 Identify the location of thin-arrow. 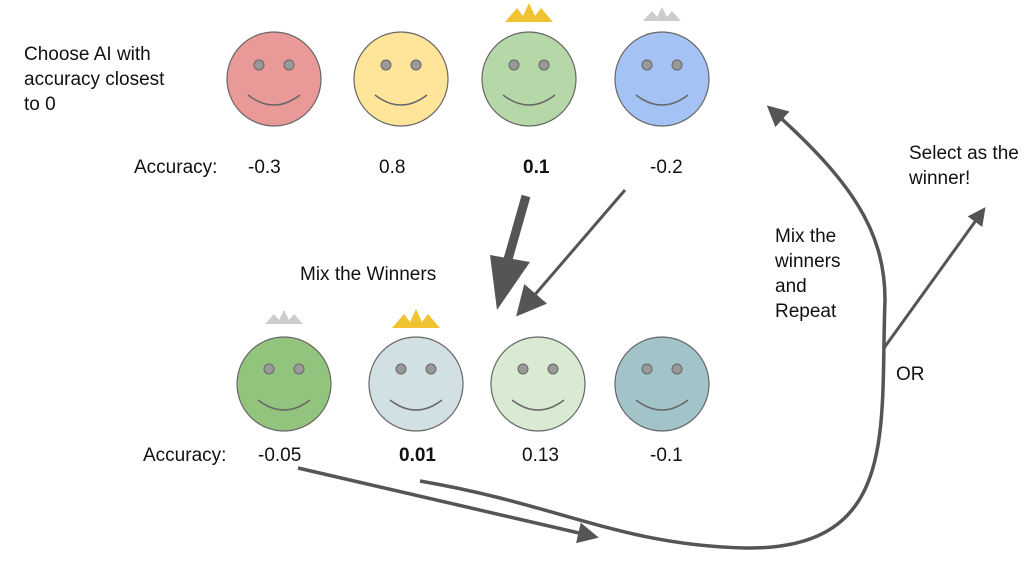
(571, 253).